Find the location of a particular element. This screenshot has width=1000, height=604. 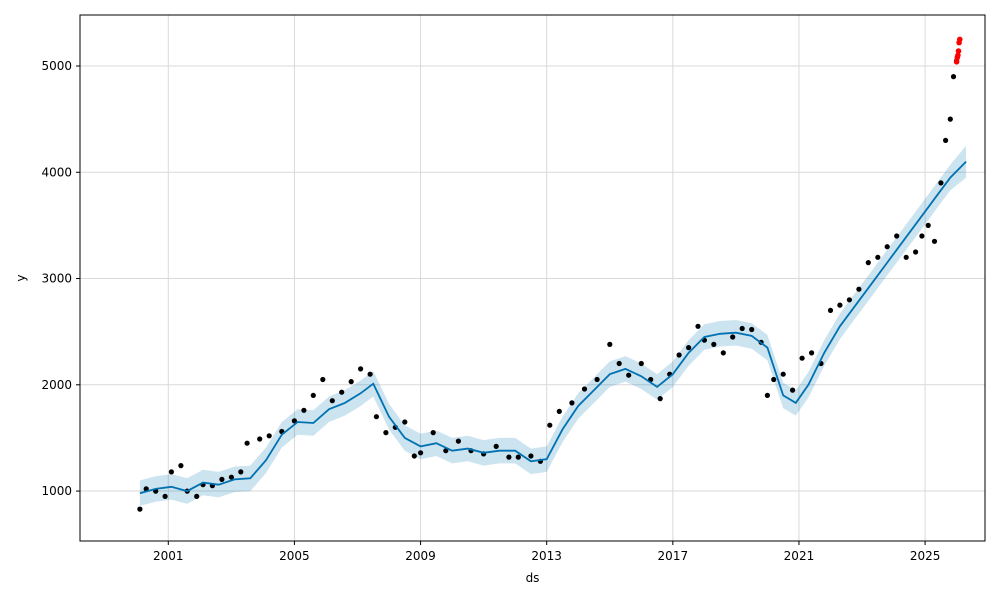

x-tick-label: 2021 is located at coordinates (799, 556).